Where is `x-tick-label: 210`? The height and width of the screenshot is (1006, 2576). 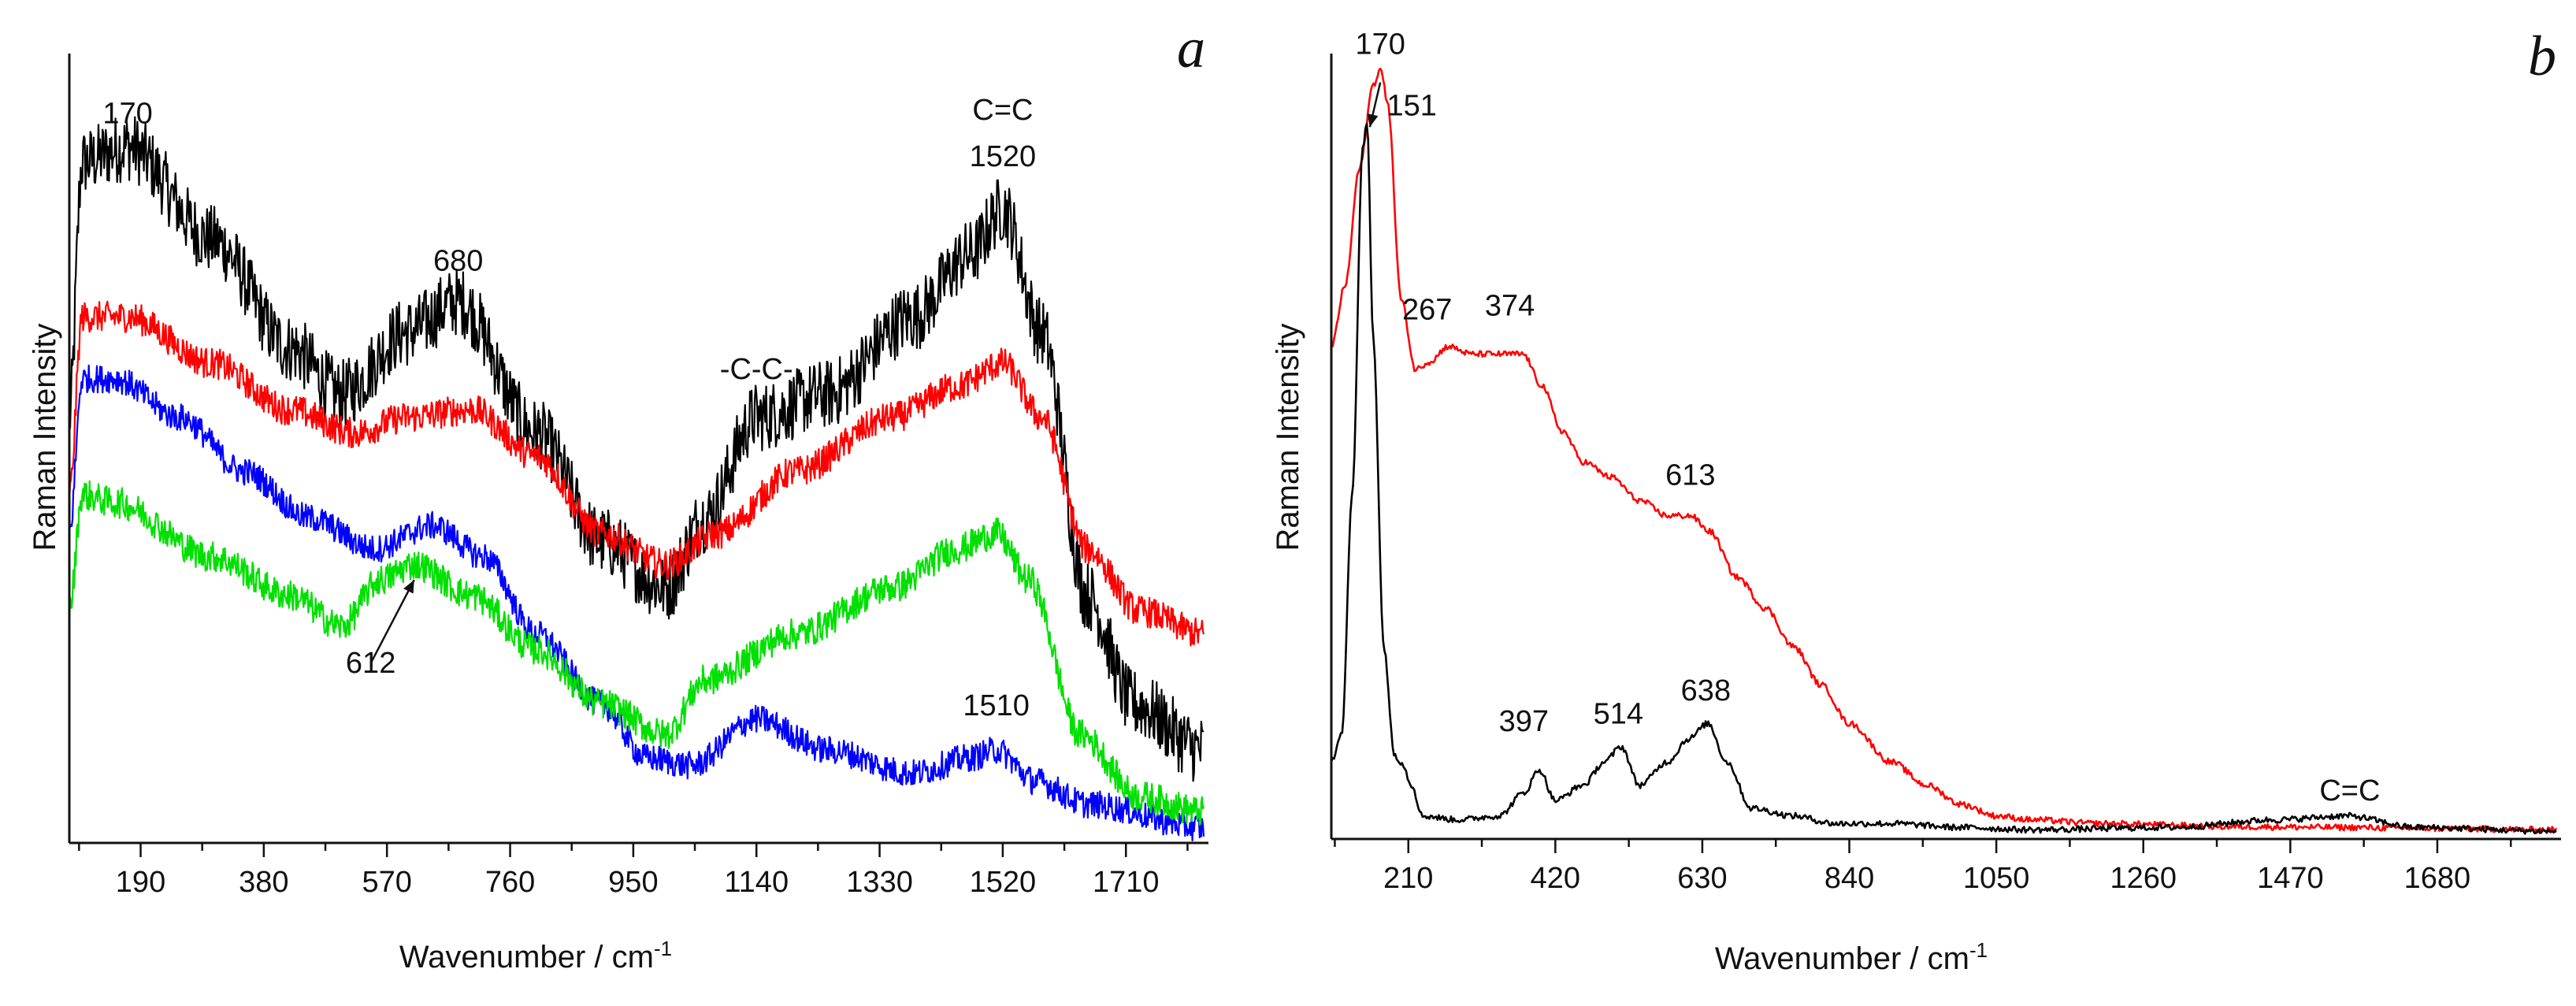 x-tick-label: 210 is located at coordinates (1408, 878).